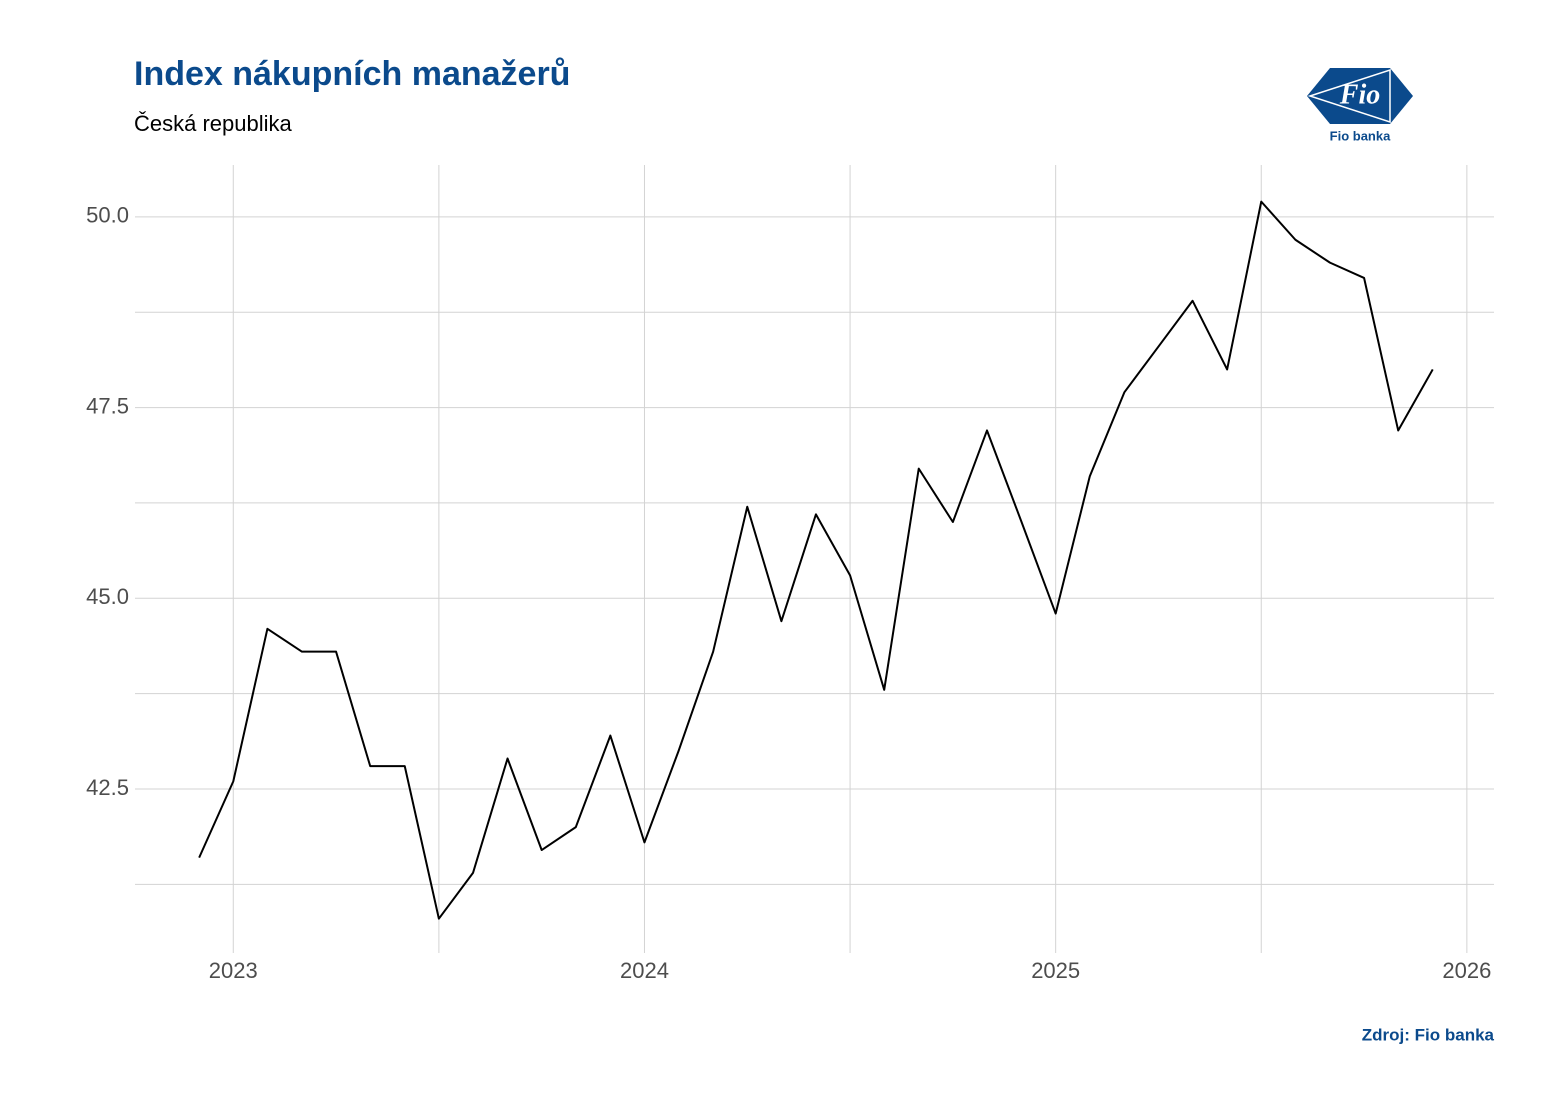 This screenshot has height=1105, width=1554. I want to click on logo-outline, so click(1349, 96).